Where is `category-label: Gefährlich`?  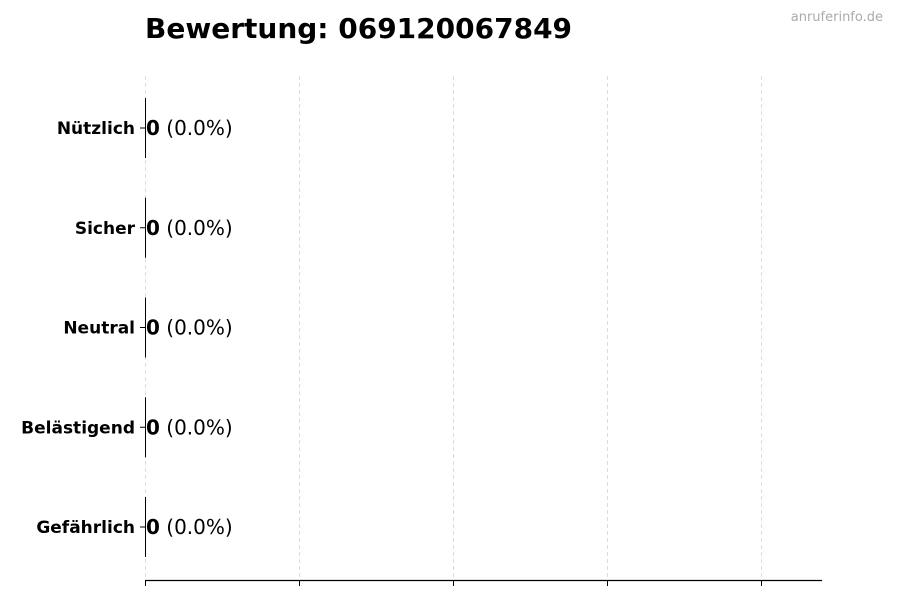 category-label: Gefährlich is located at coordinates (85, 528).